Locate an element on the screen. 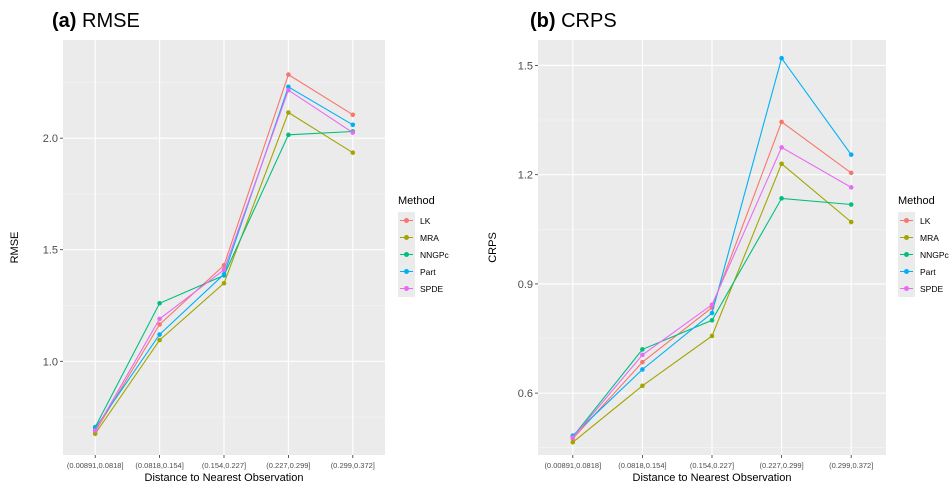 Image resolution: width=950 pixels, height=485 pixels. crps-title-tag: (b) is located at coordinates (543, 21).